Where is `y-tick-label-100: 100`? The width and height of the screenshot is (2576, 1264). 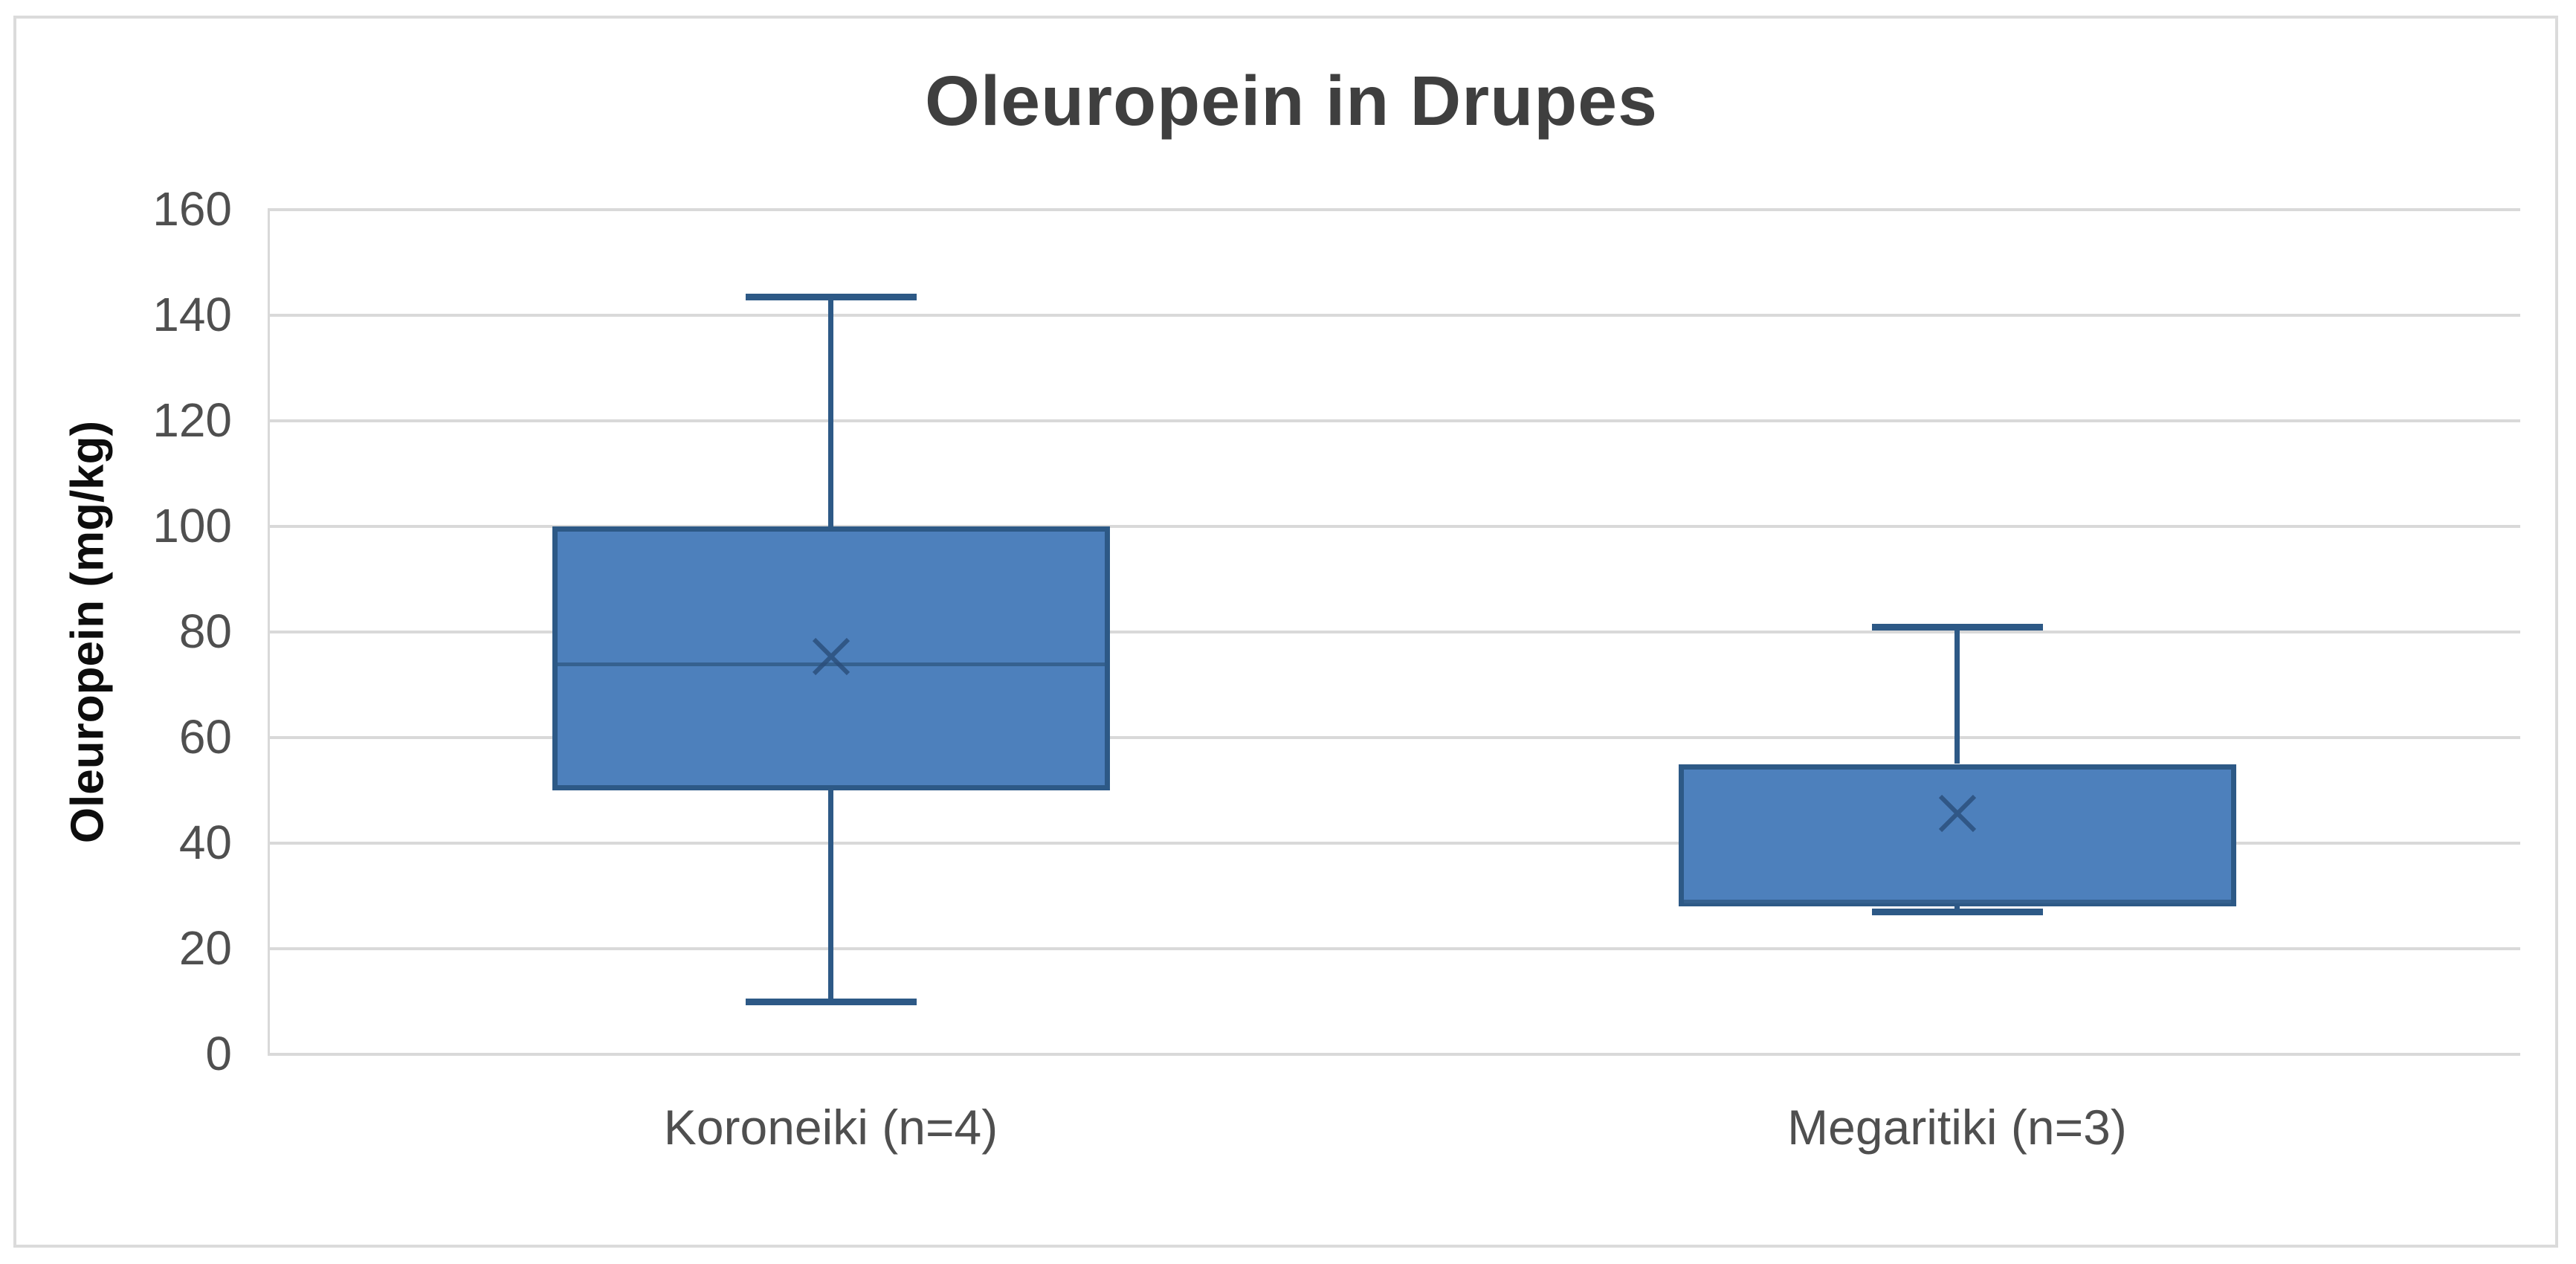 y-tick-label-100: 100 is located at coordinates (192, 526).